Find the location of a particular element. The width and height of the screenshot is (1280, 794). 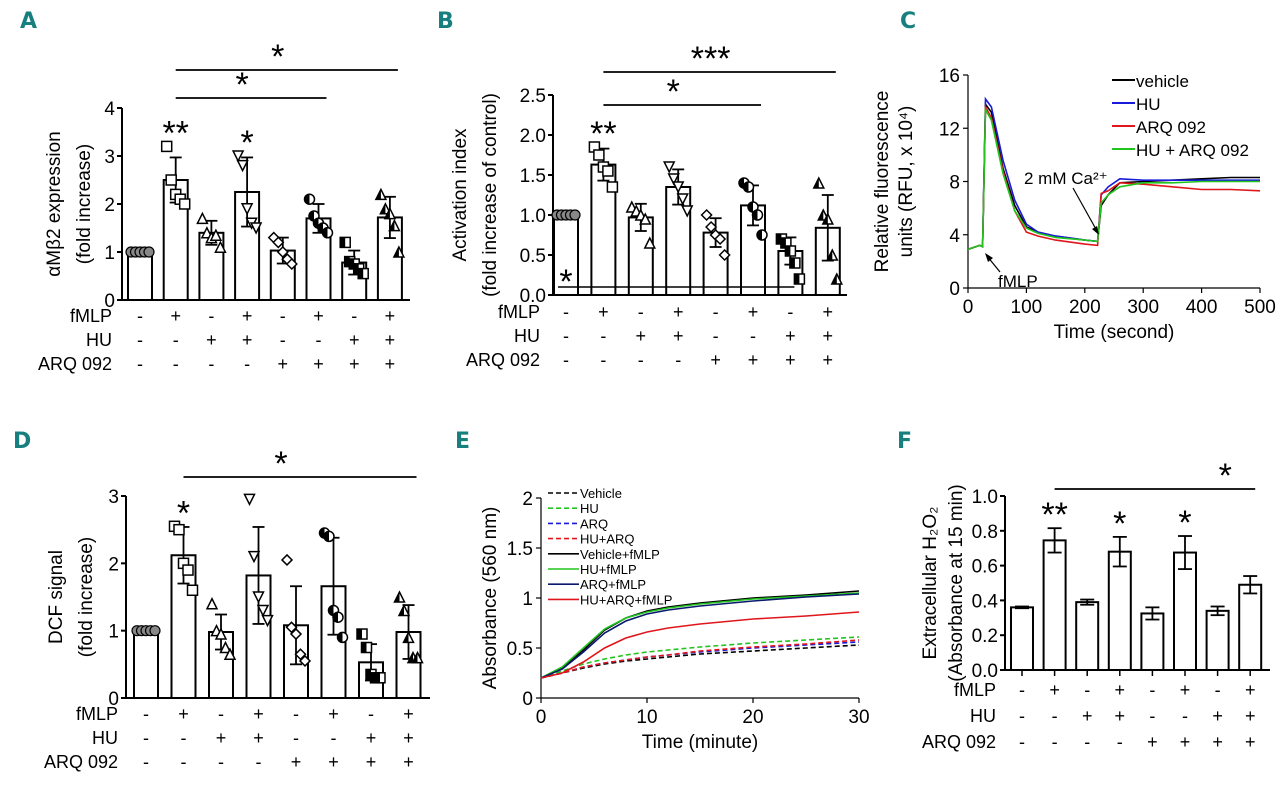

arrow-head is located at coordinates (1095, 230).